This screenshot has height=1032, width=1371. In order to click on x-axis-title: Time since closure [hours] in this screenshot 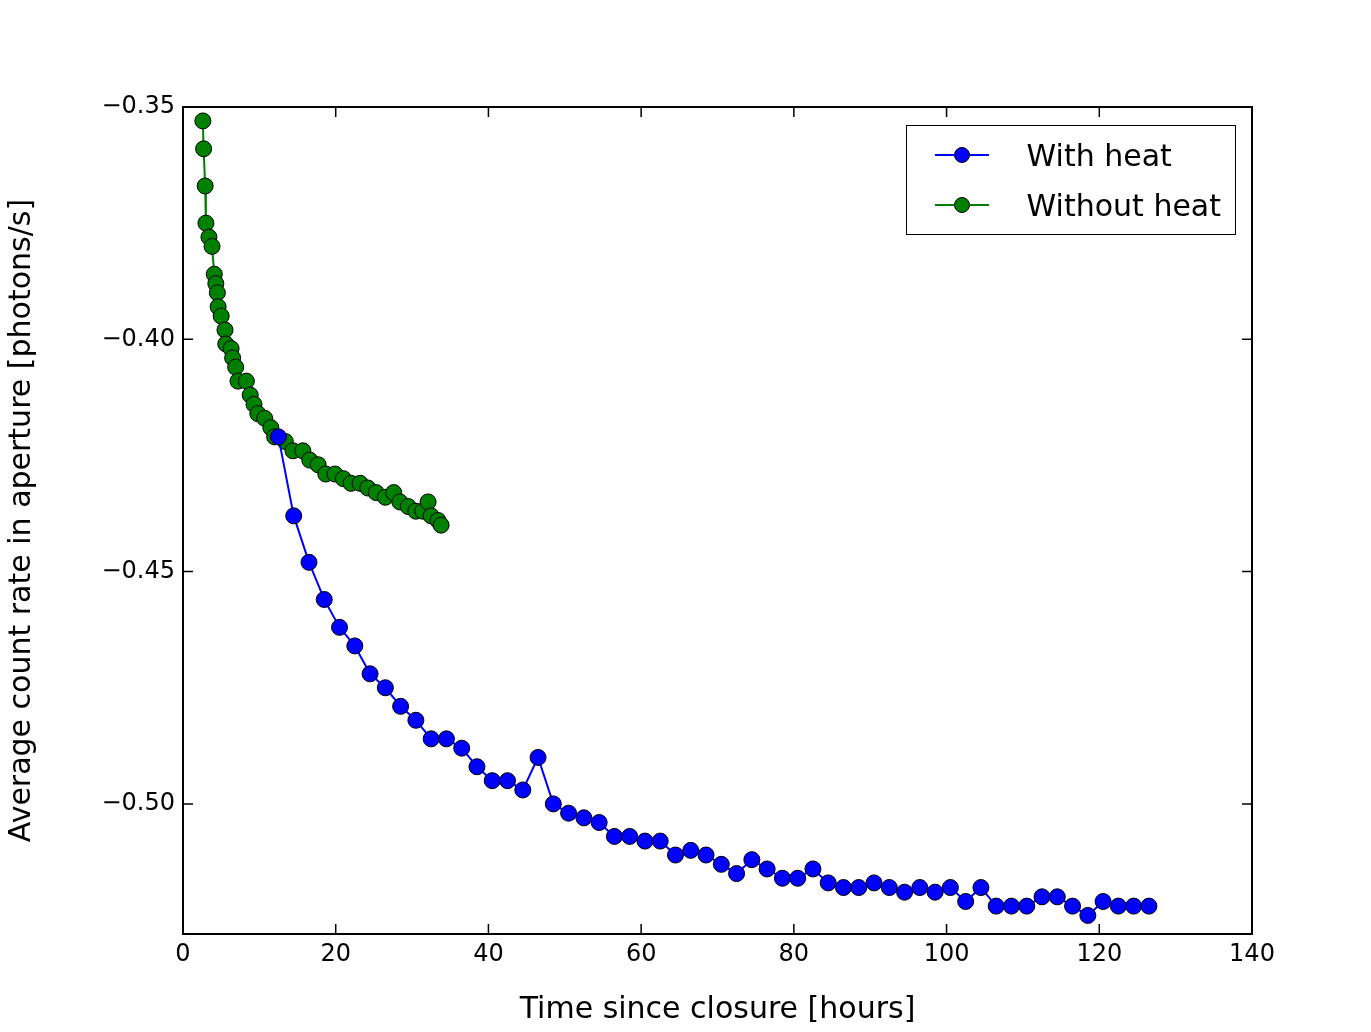, I will do `click(717, 1007)`.